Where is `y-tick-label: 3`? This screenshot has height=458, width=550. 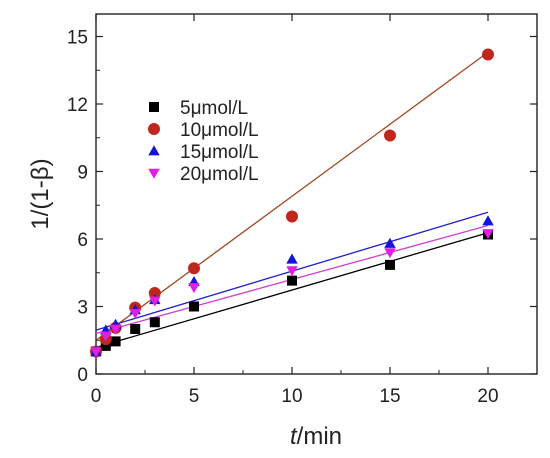
y-tick-label: 3 is located at coordinates (82, 308).